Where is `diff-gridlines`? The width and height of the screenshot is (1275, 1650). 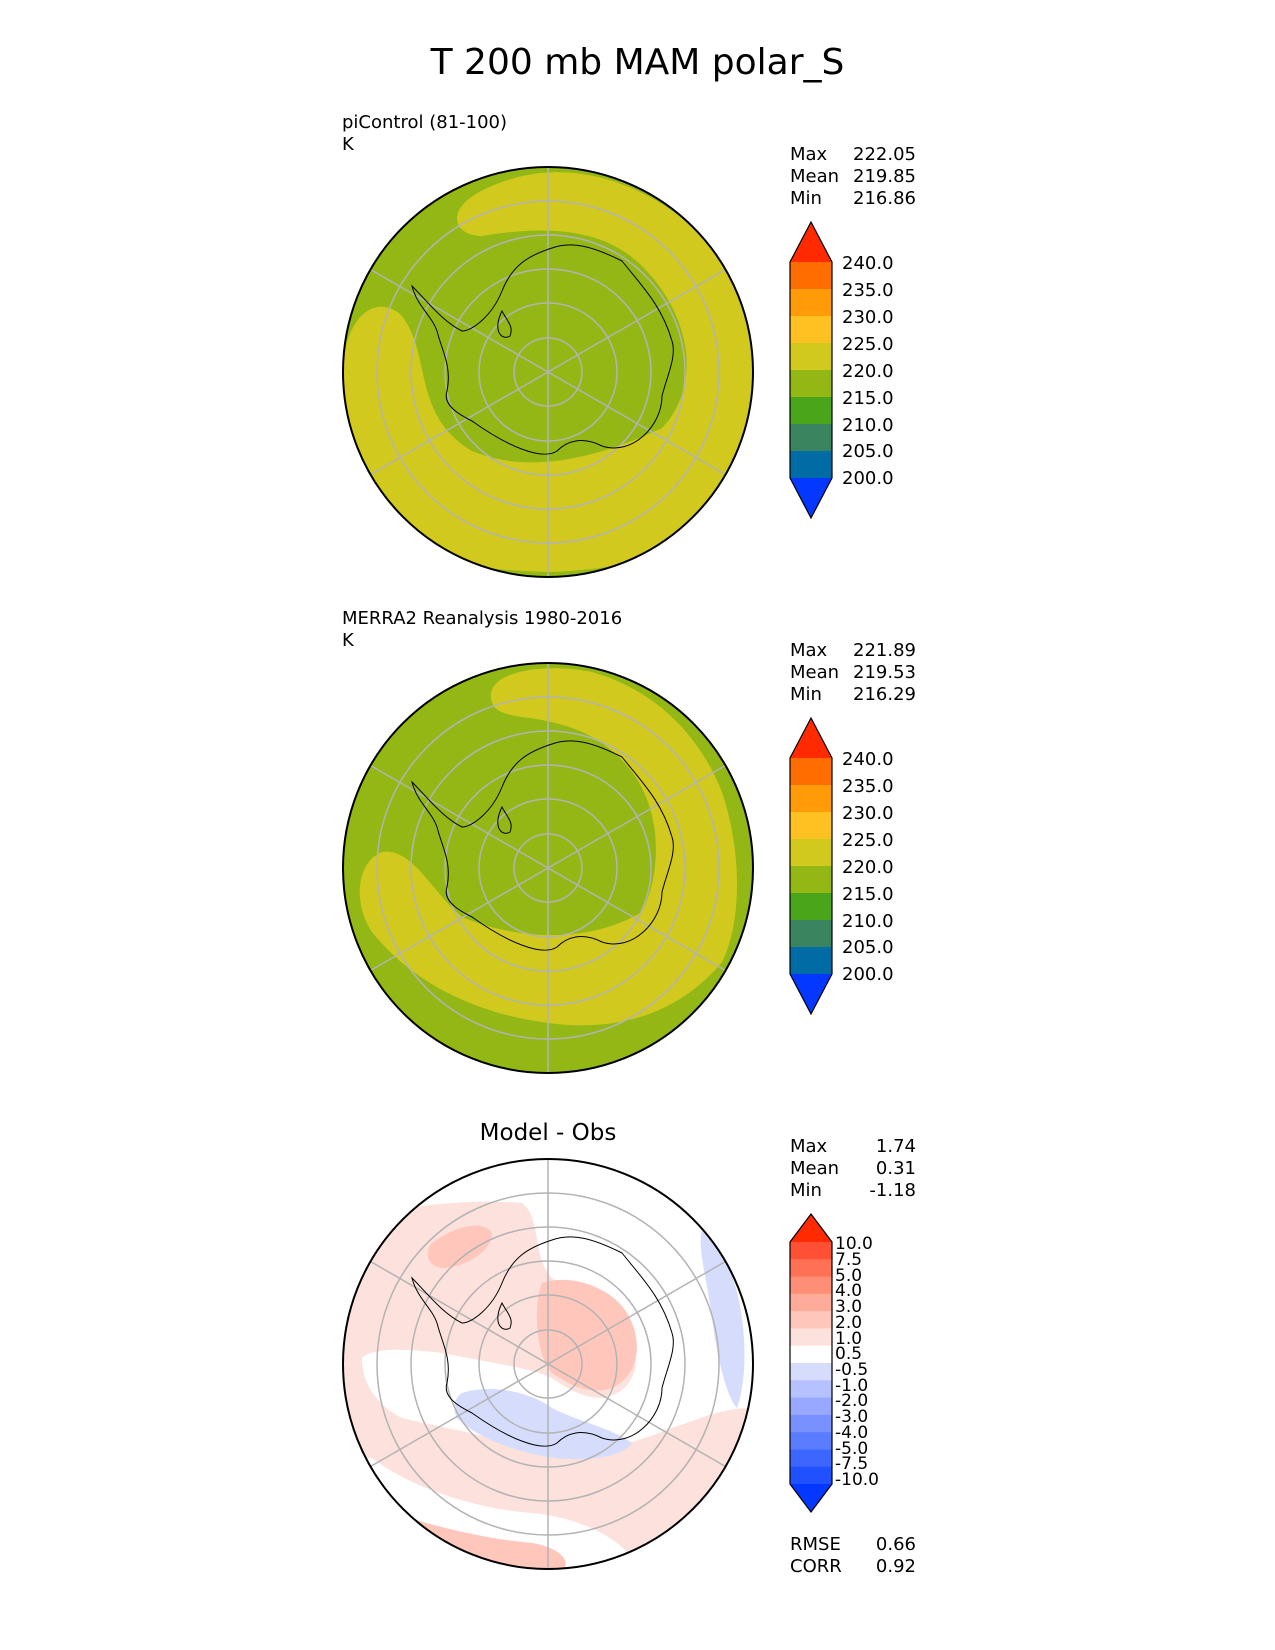 diff-gridlines is located at coordinates (548, 1364).